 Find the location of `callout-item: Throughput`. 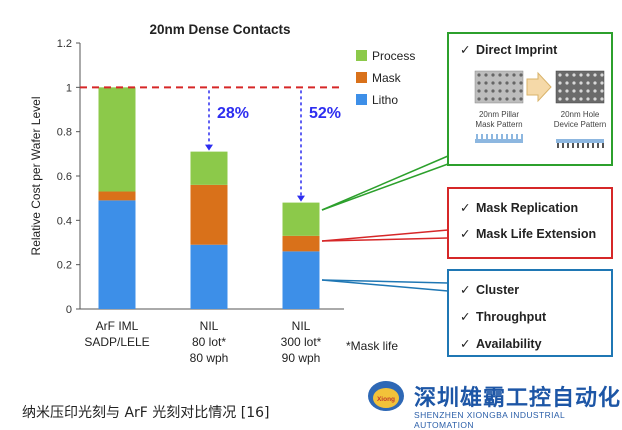

callout-item: Throughput is located at coordinates (511, 317).